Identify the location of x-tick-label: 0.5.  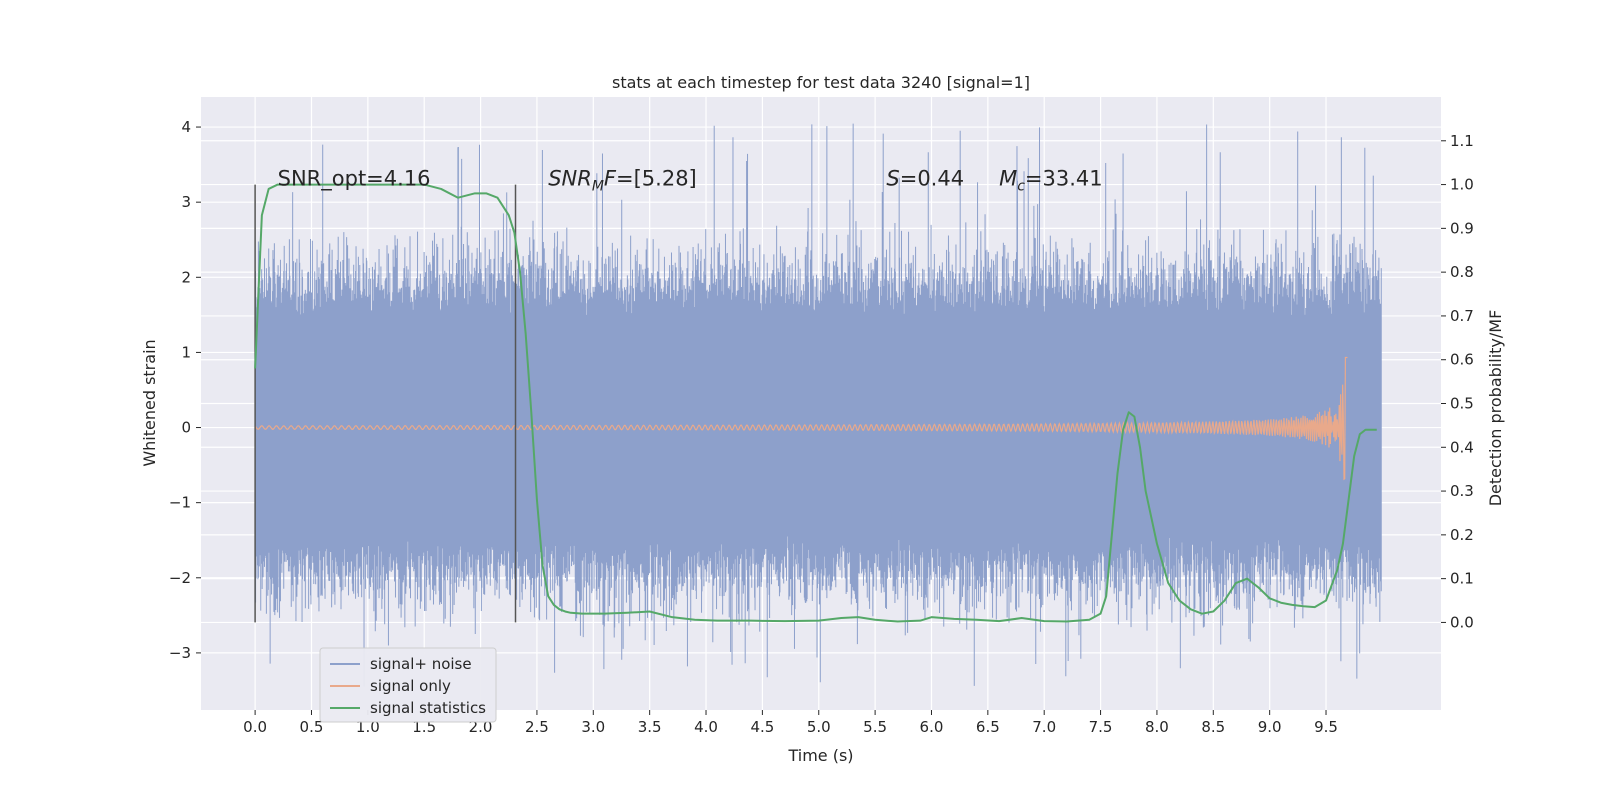
(312, 727).